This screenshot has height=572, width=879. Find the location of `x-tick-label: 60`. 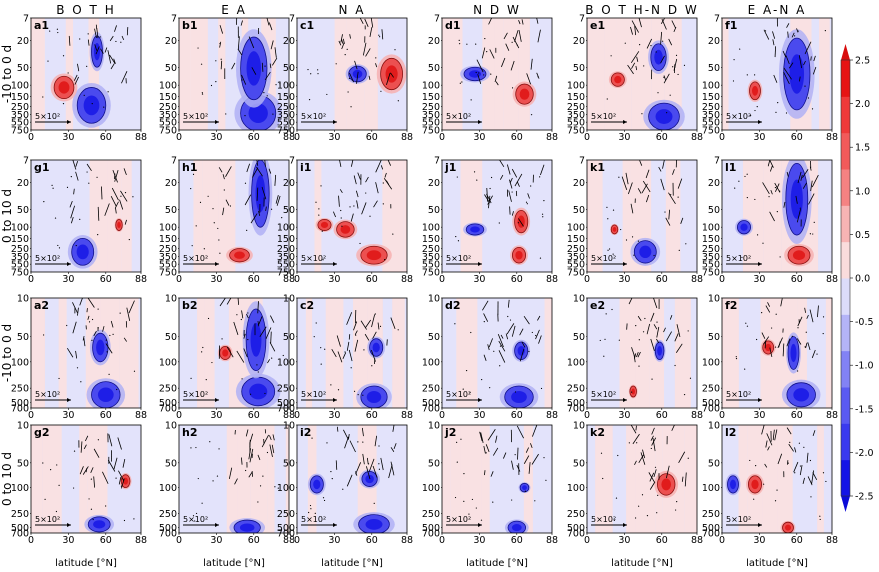

x-tick-label: 60 is located at coordinates (797, 279).